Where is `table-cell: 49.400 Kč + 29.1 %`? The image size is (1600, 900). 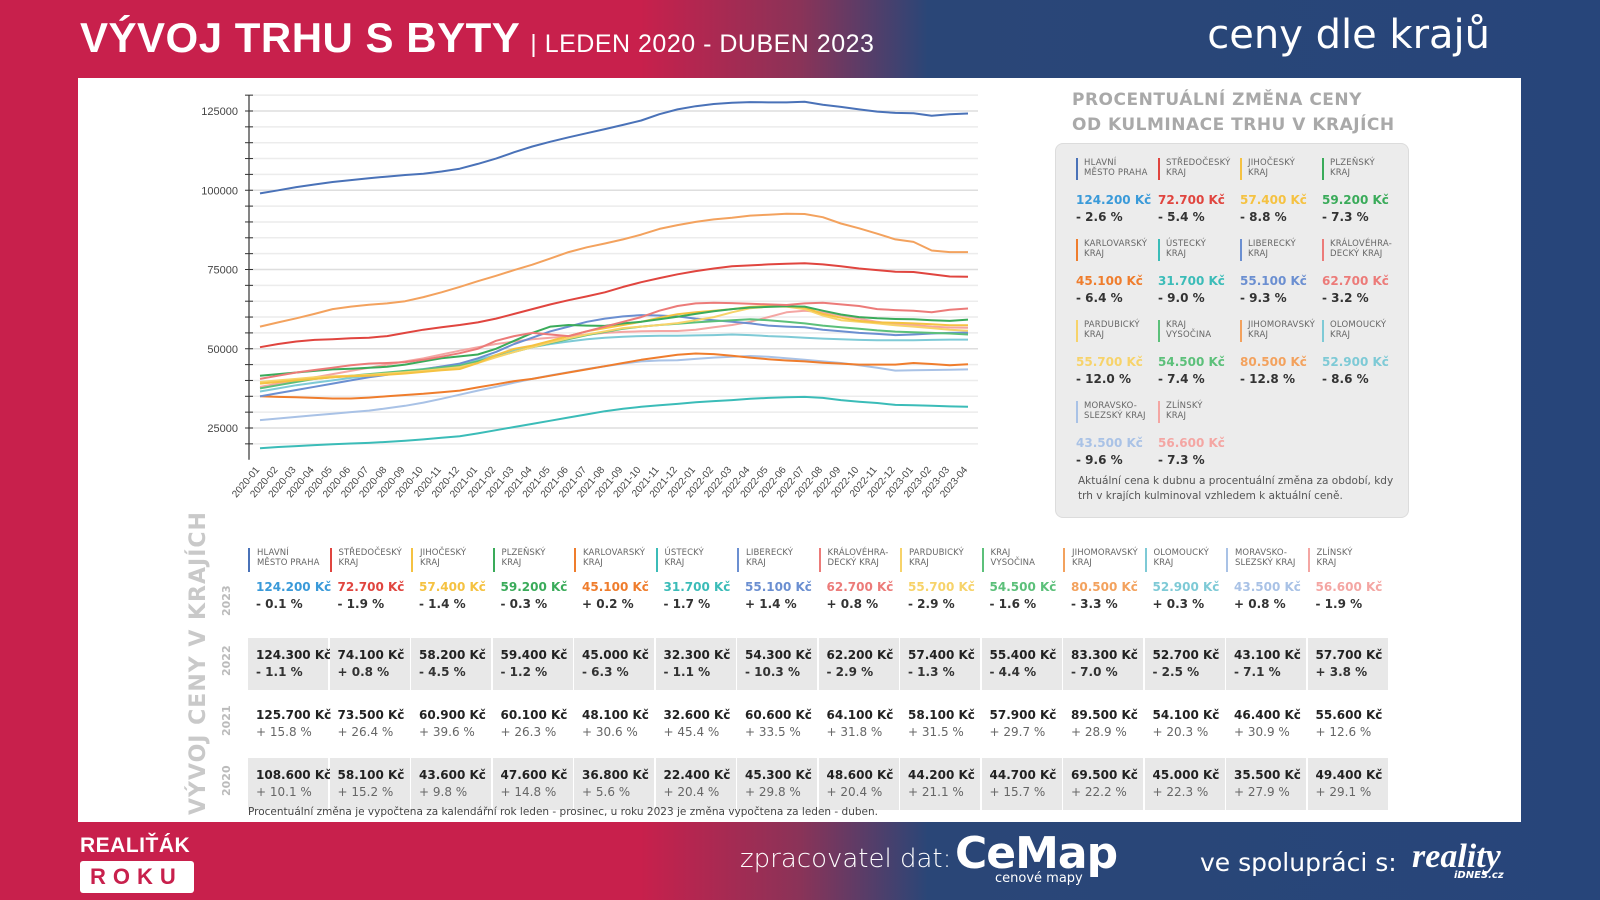 table-cell: 49.400 Kč + 29.1 % is located at coordinates (1347, 784).